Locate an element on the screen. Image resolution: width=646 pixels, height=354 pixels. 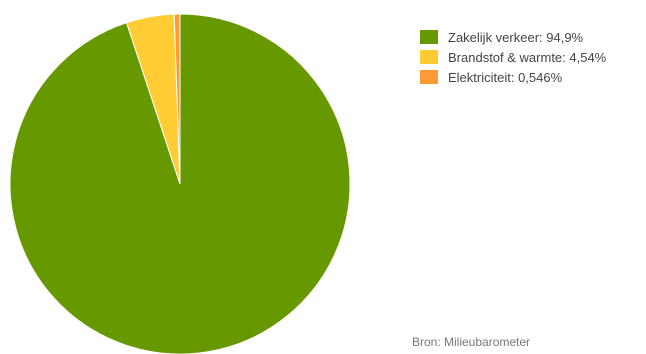
legend-label: Zakelijk verkeer: 94,9% is located at coordinates (516, 37).